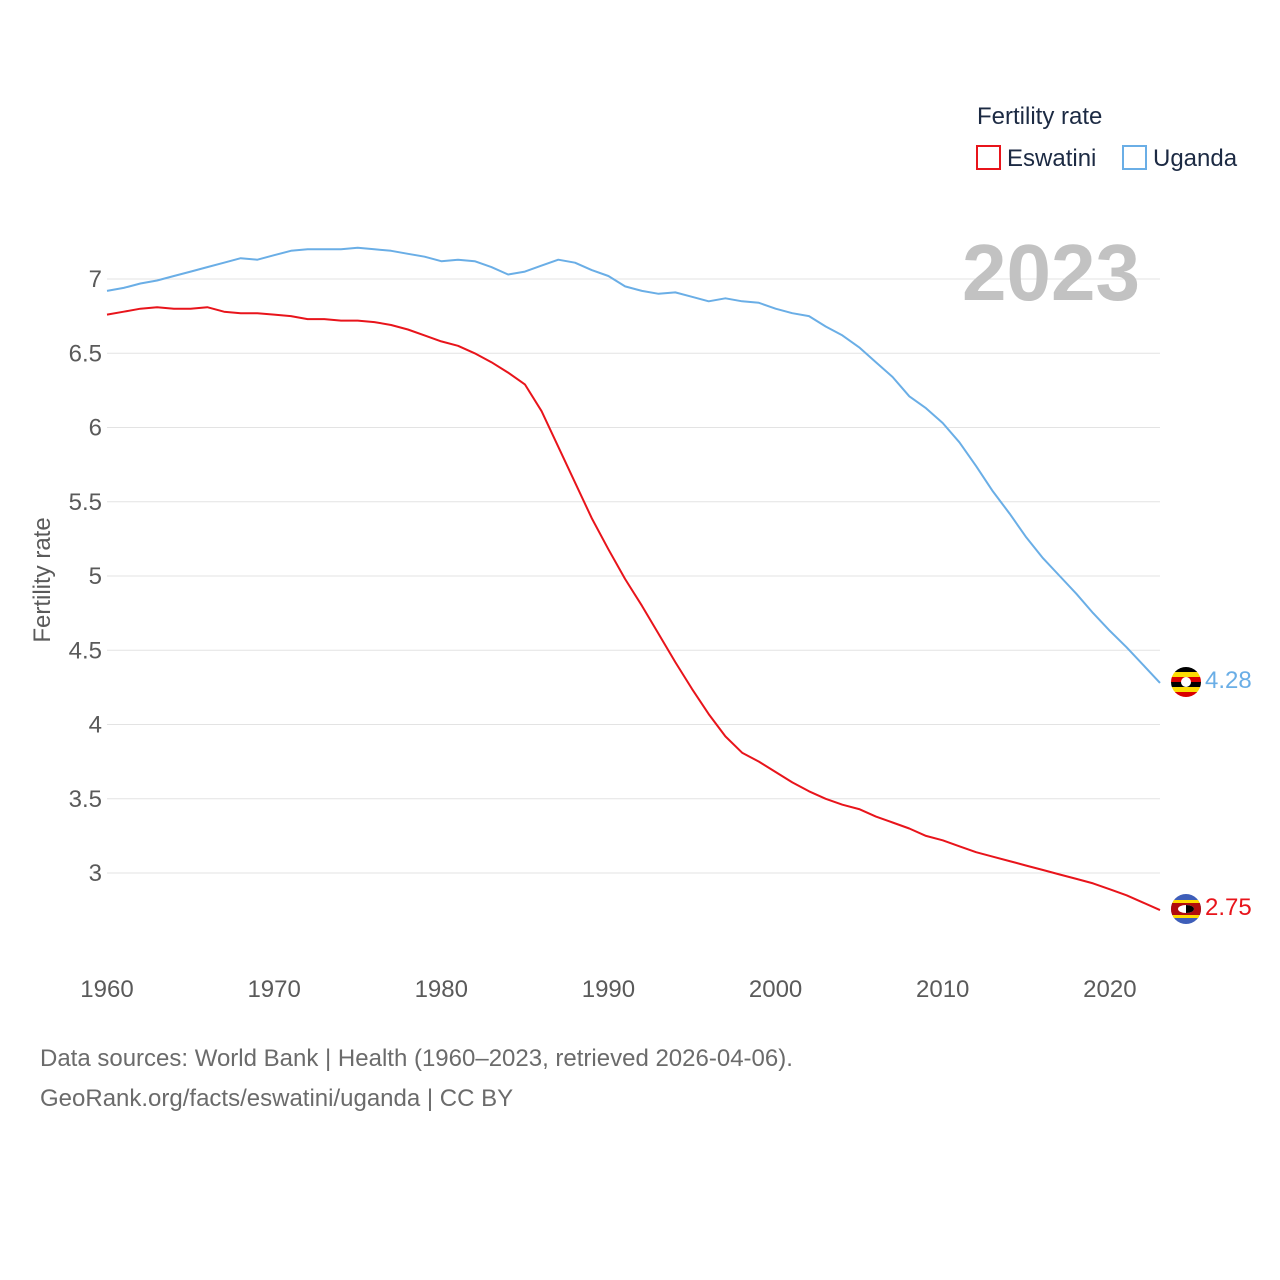 This screenshot has height=1280, width=1280. I want to click on x-tick-label: 1990, so click(608, 989).